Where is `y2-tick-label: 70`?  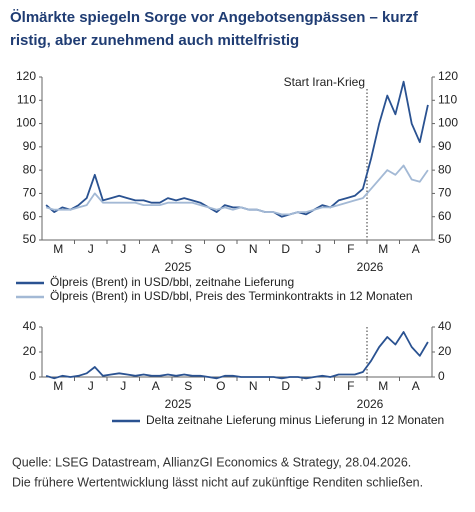 y2-tick-label: 70 is located at coordinates (445, 193).